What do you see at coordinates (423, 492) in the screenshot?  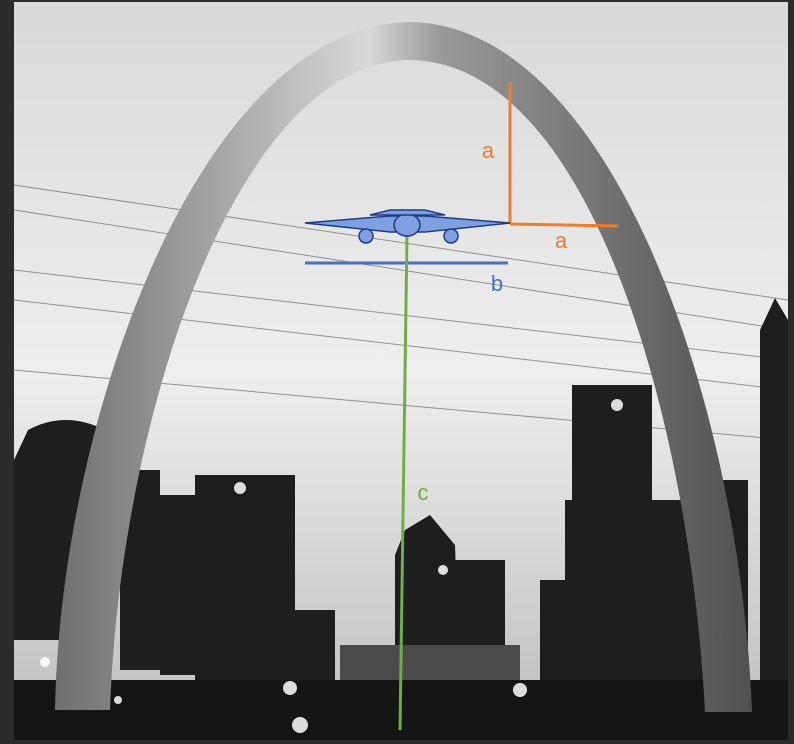 I see `label-c: c` at bounding box center [423, 492].